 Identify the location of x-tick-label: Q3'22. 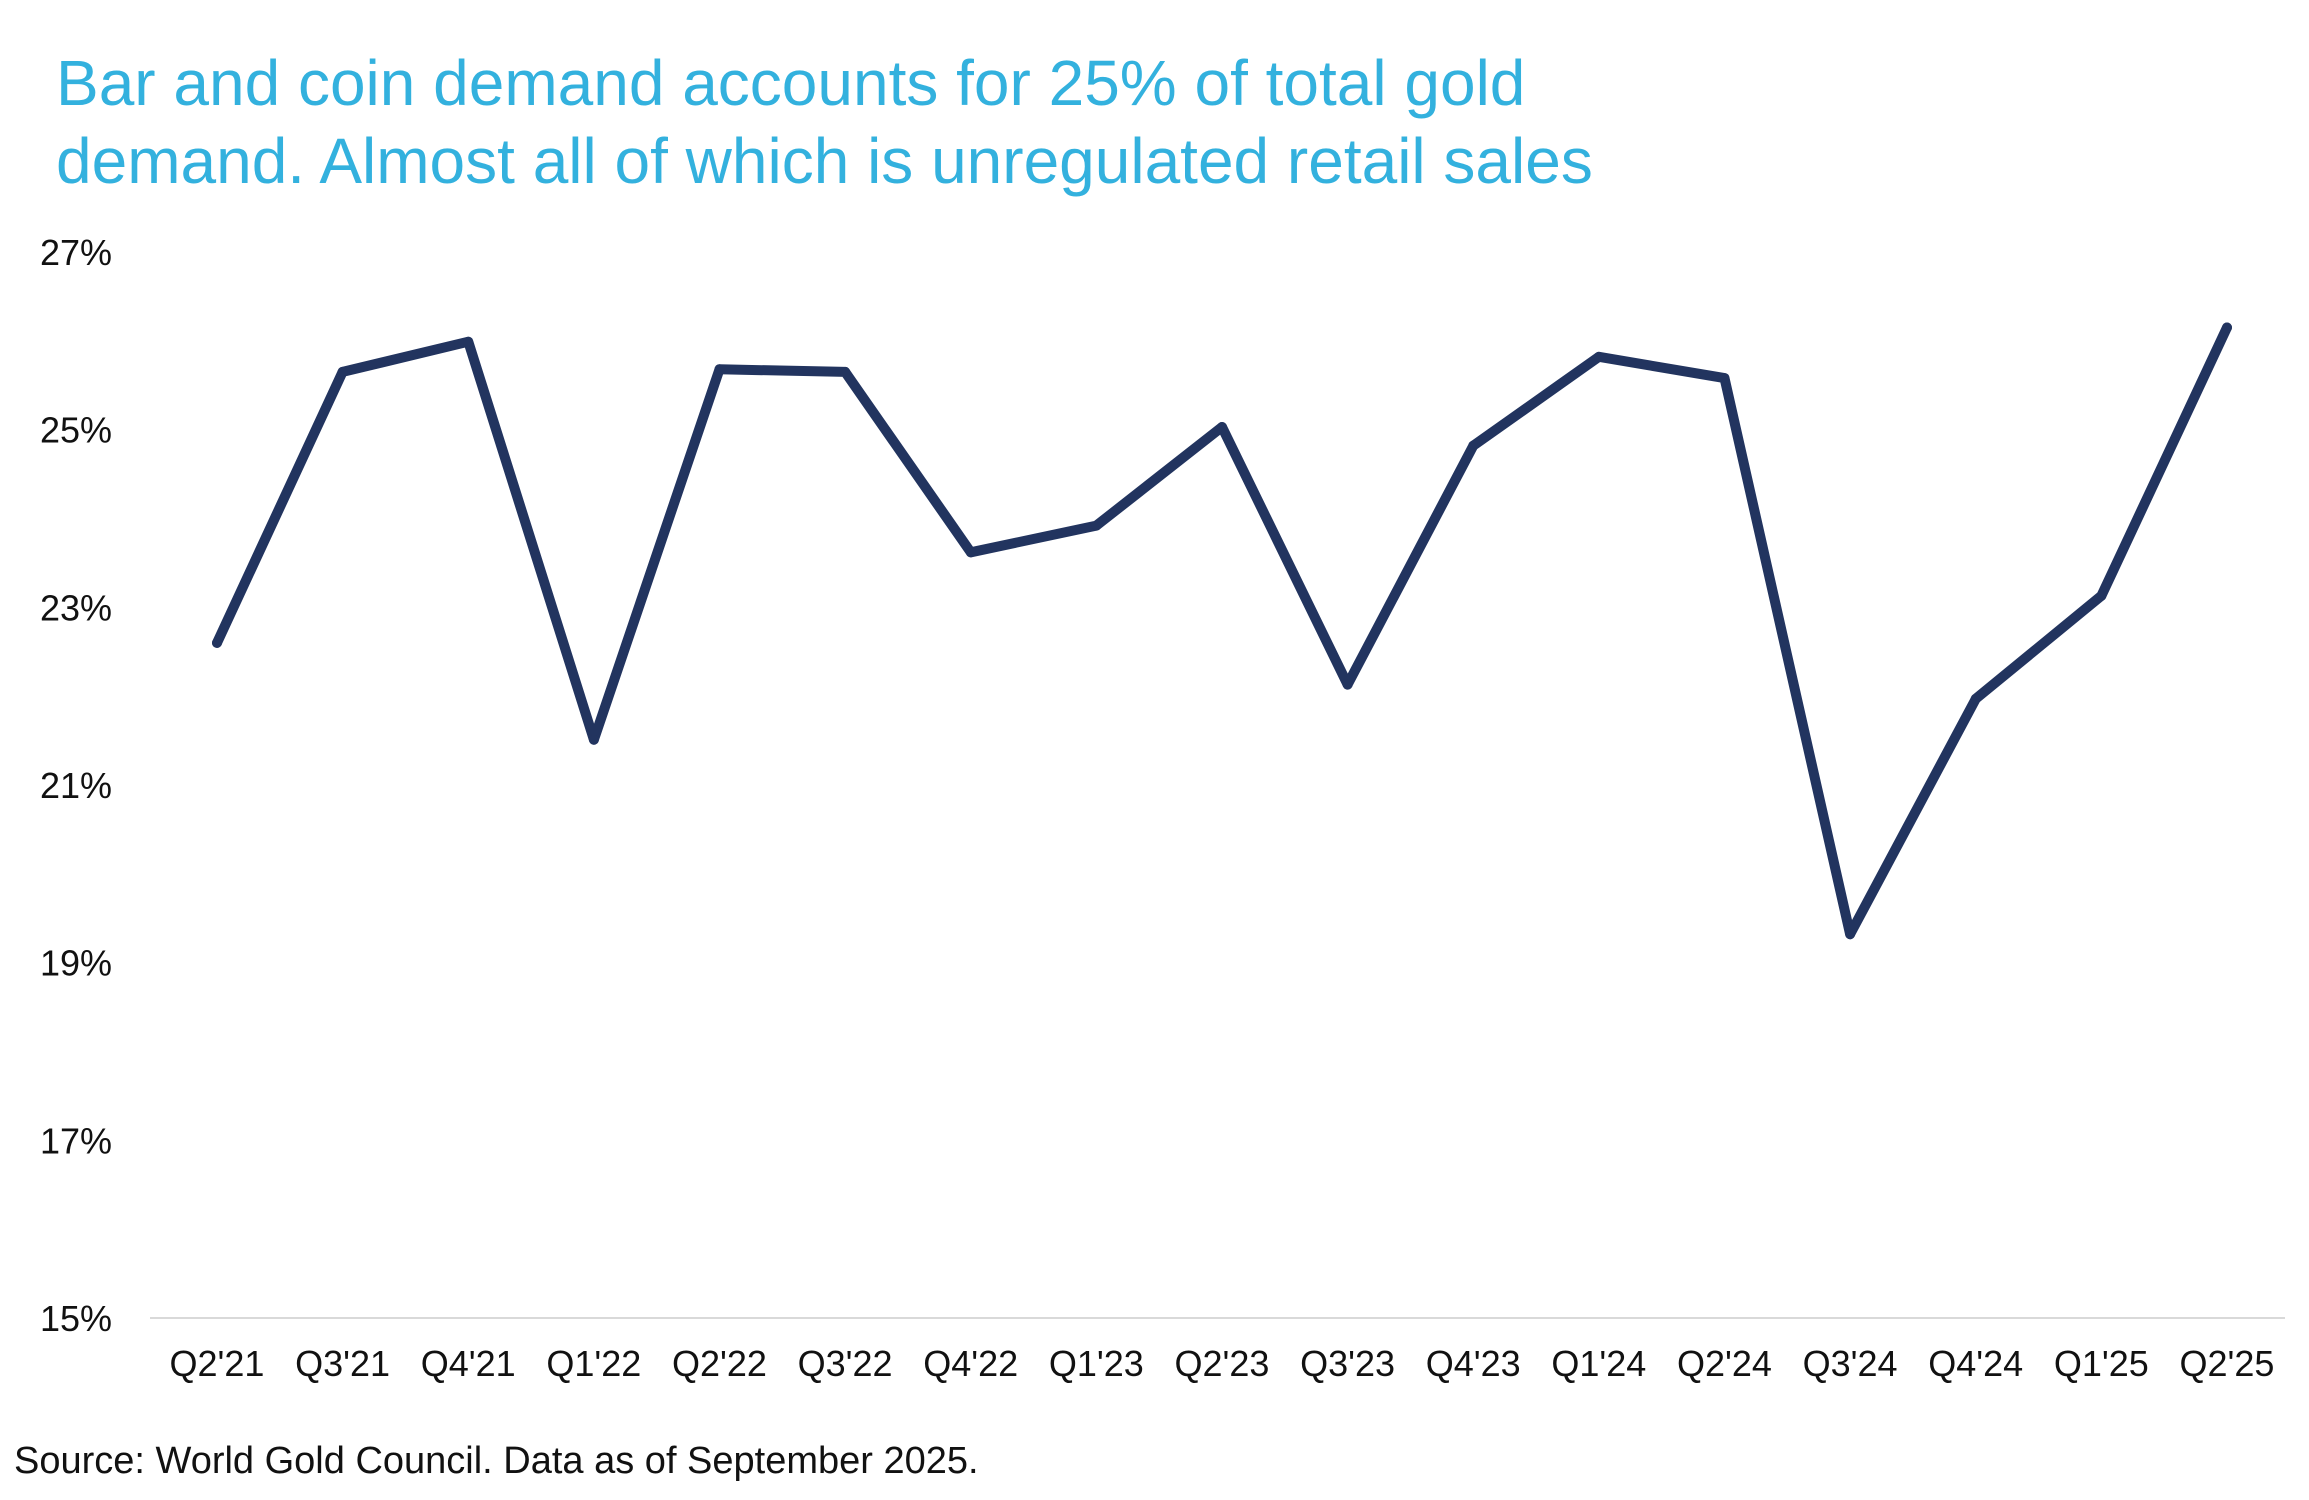
(845, 1363).